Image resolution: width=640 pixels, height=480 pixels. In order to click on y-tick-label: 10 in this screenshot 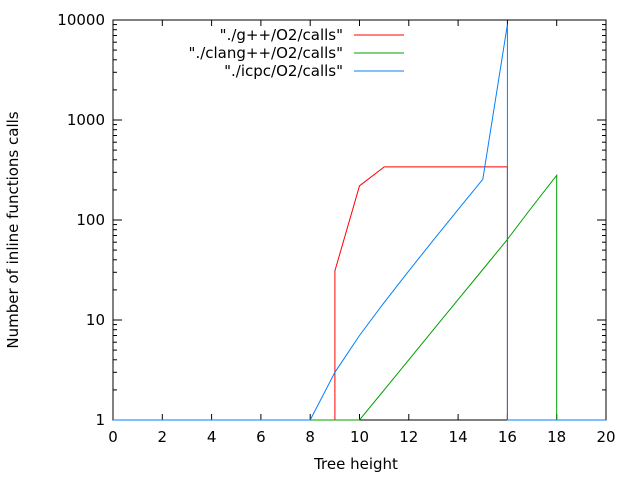, I will do `click(95, 320)`.